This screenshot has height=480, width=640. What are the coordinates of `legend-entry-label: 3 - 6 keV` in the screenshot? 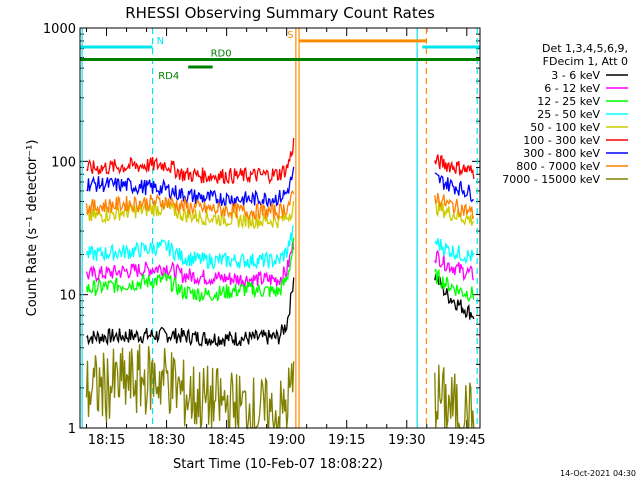 It's located at (575, 75).